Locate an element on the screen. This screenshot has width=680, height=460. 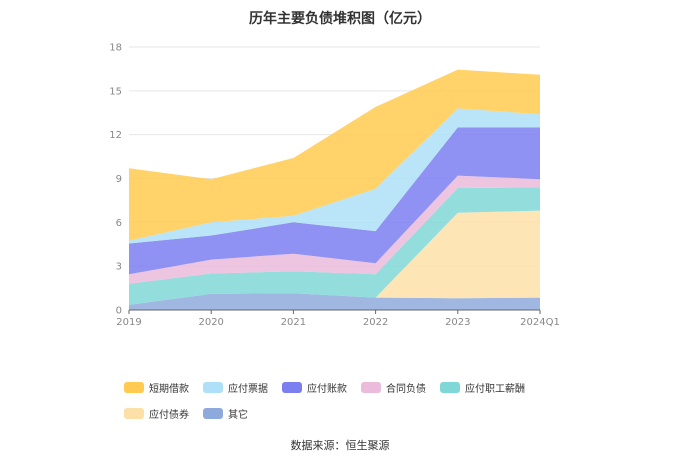
x-tick-label: 2022 is located at coordinates (375, 322).